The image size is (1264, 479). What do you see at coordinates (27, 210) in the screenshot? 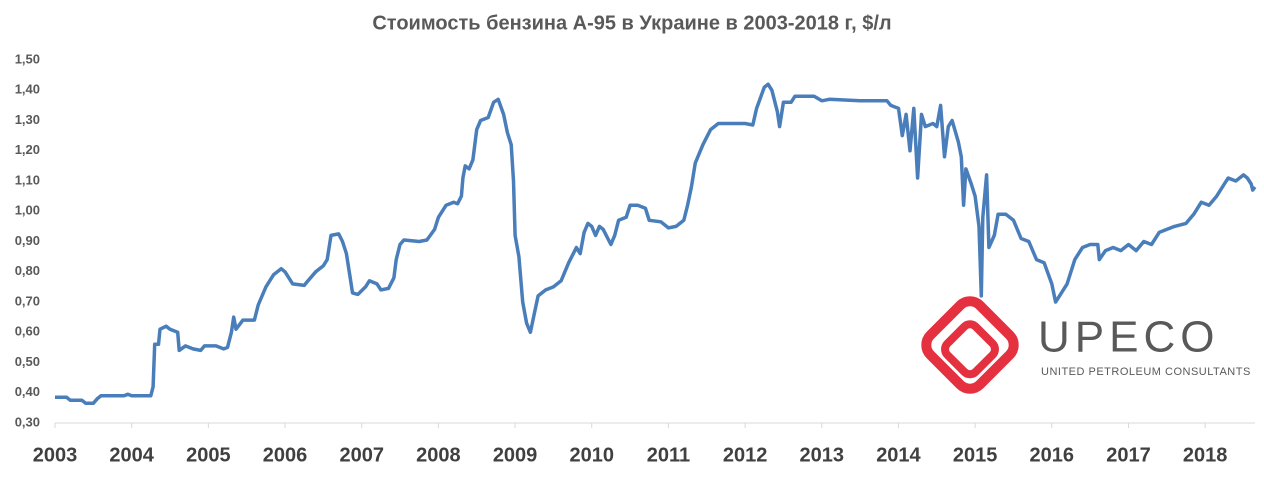
I see `y-tick-label: 1,00` at bounding box center [27, 210].